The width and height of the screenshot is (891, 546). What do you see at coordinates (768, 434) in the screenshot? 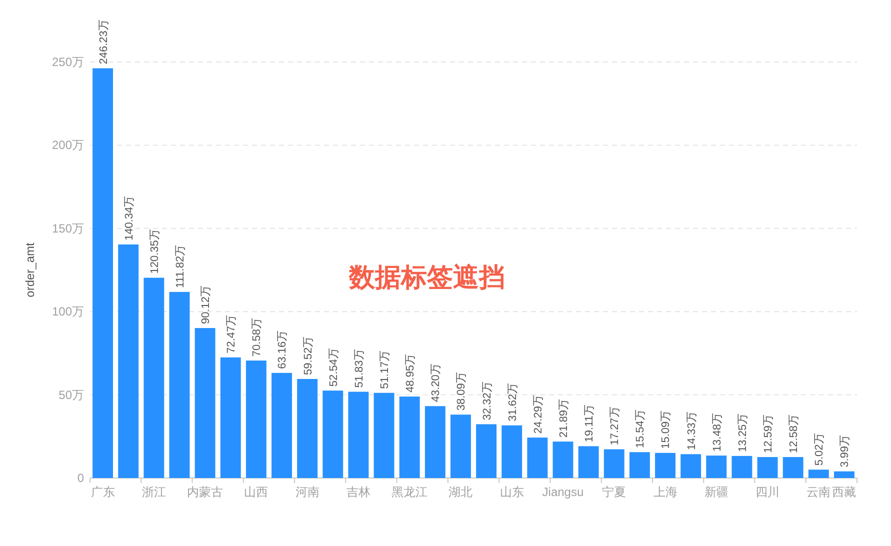
I see `data-label: 12.59万` at bounding box center [768, 434].